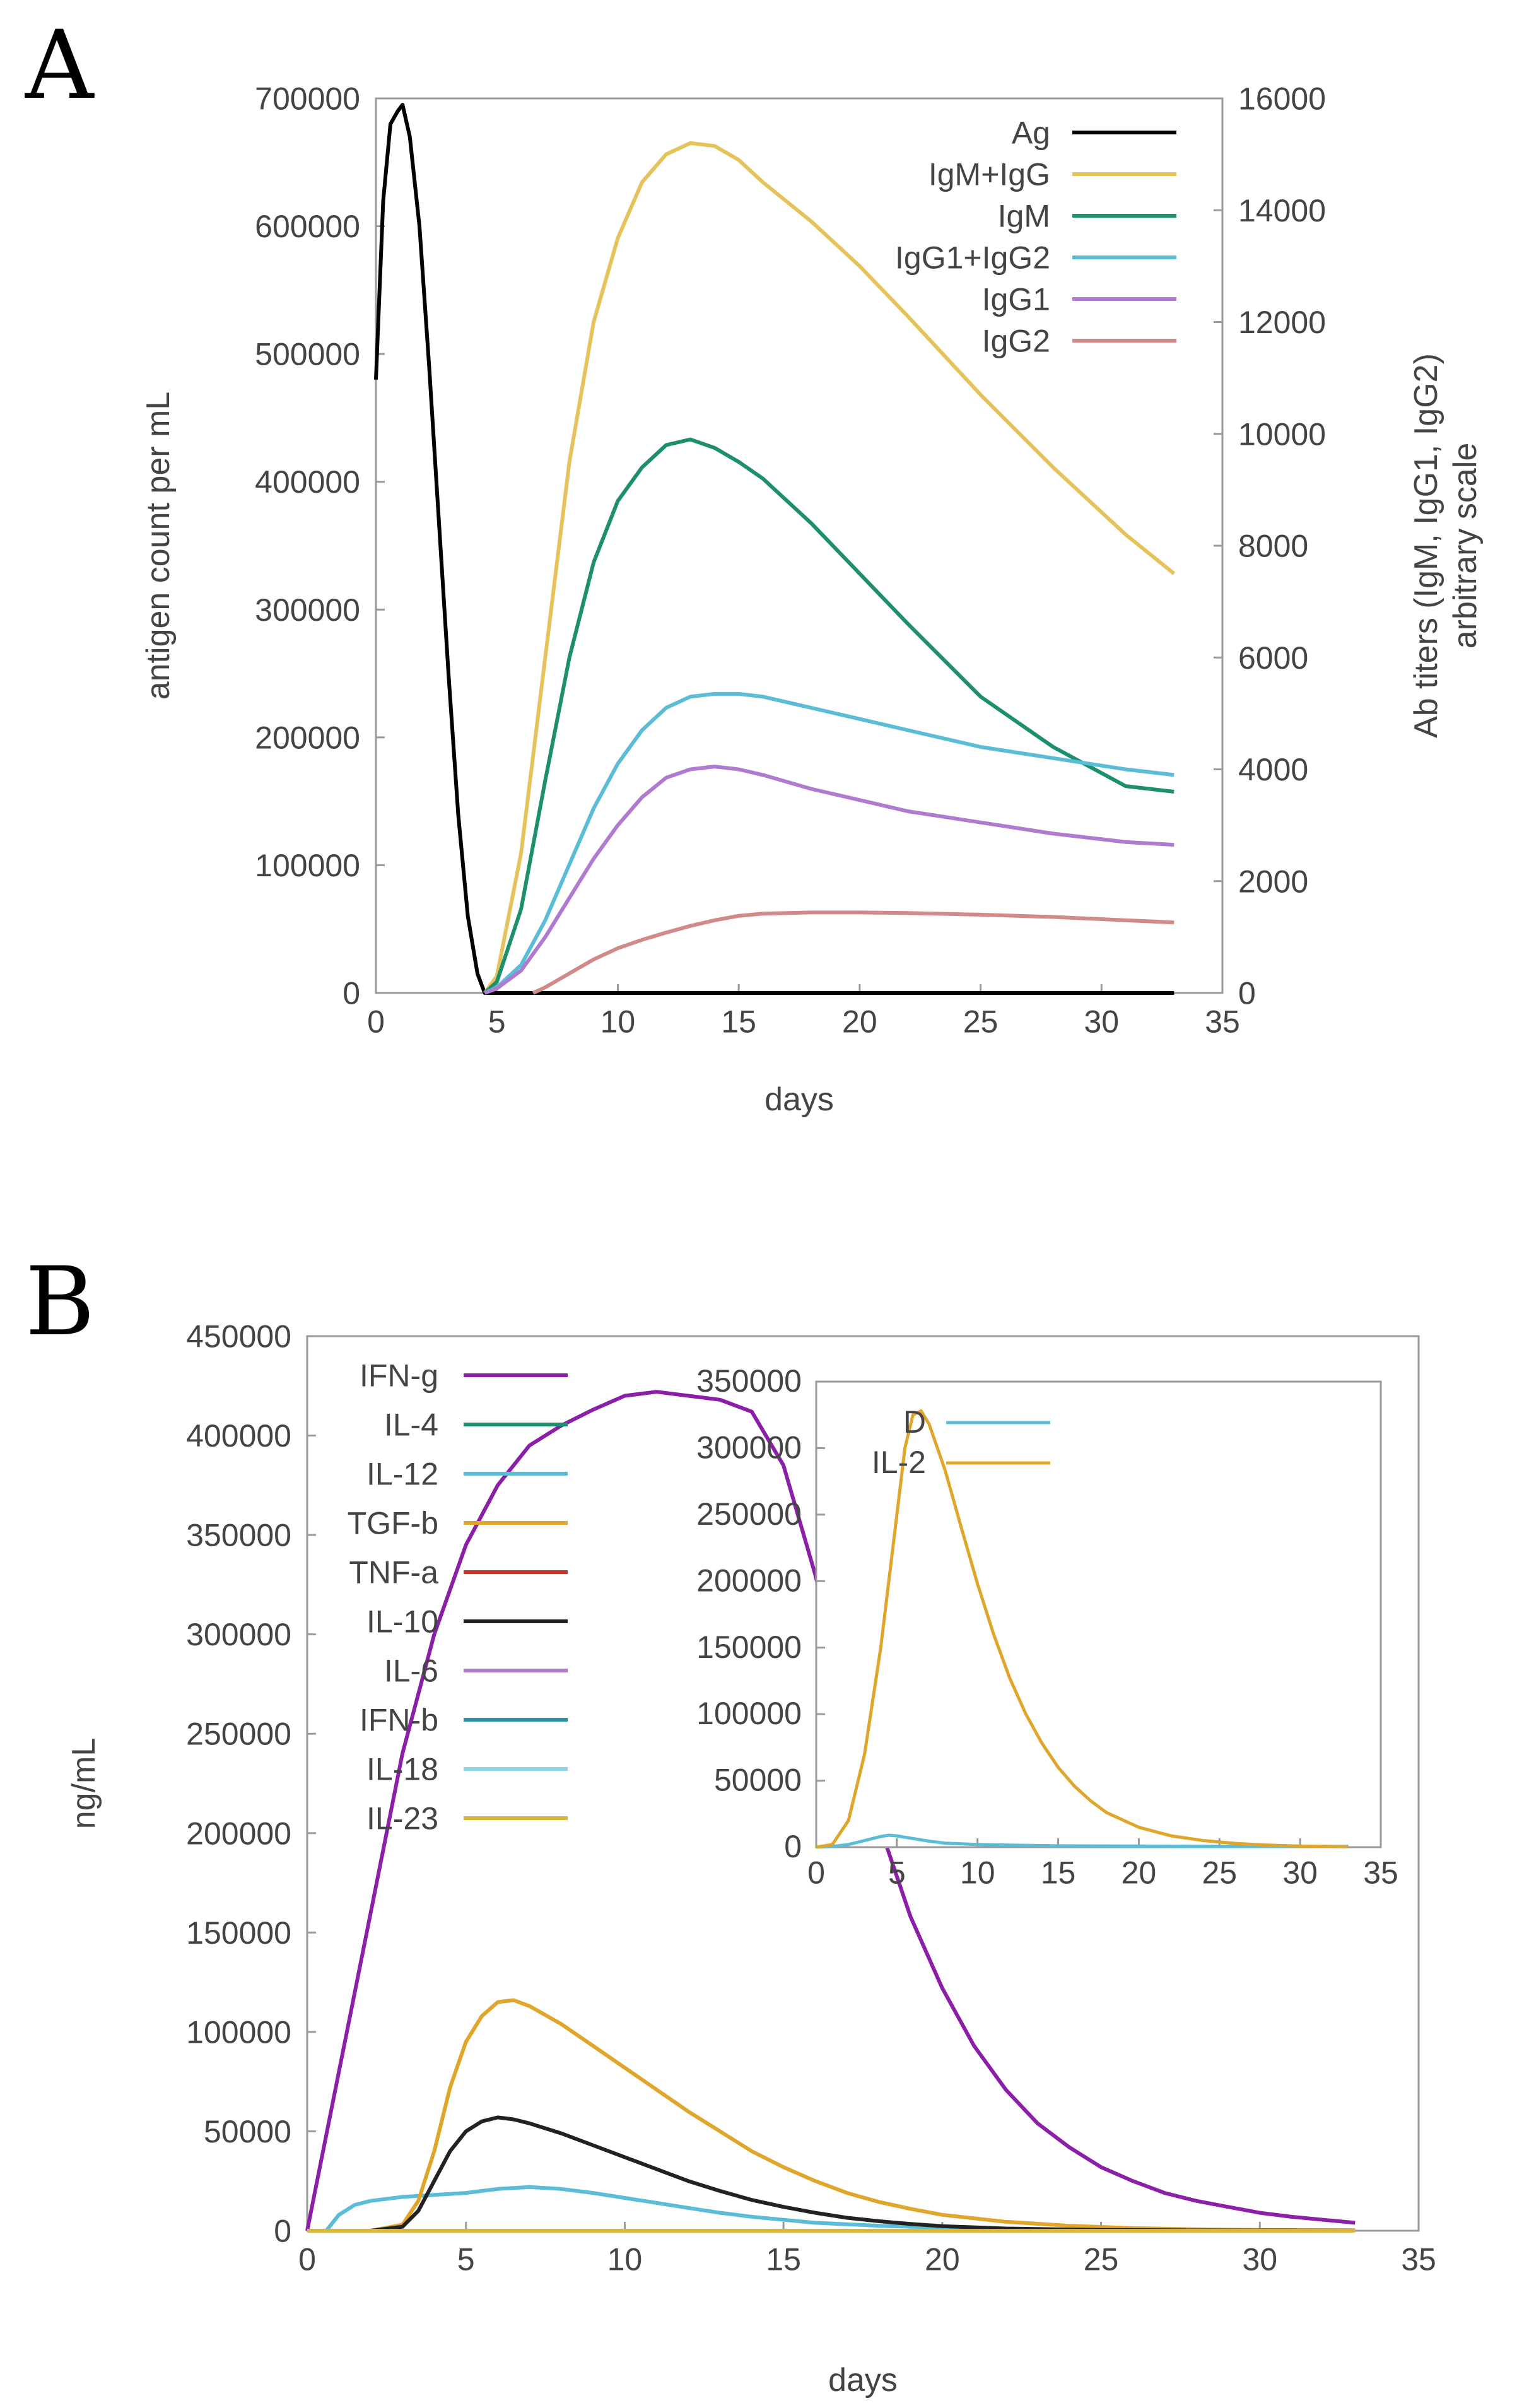 This screenshot has height=2408, width=1517. I want to click on a-x-tick-label: 20, so click(859, 1022).